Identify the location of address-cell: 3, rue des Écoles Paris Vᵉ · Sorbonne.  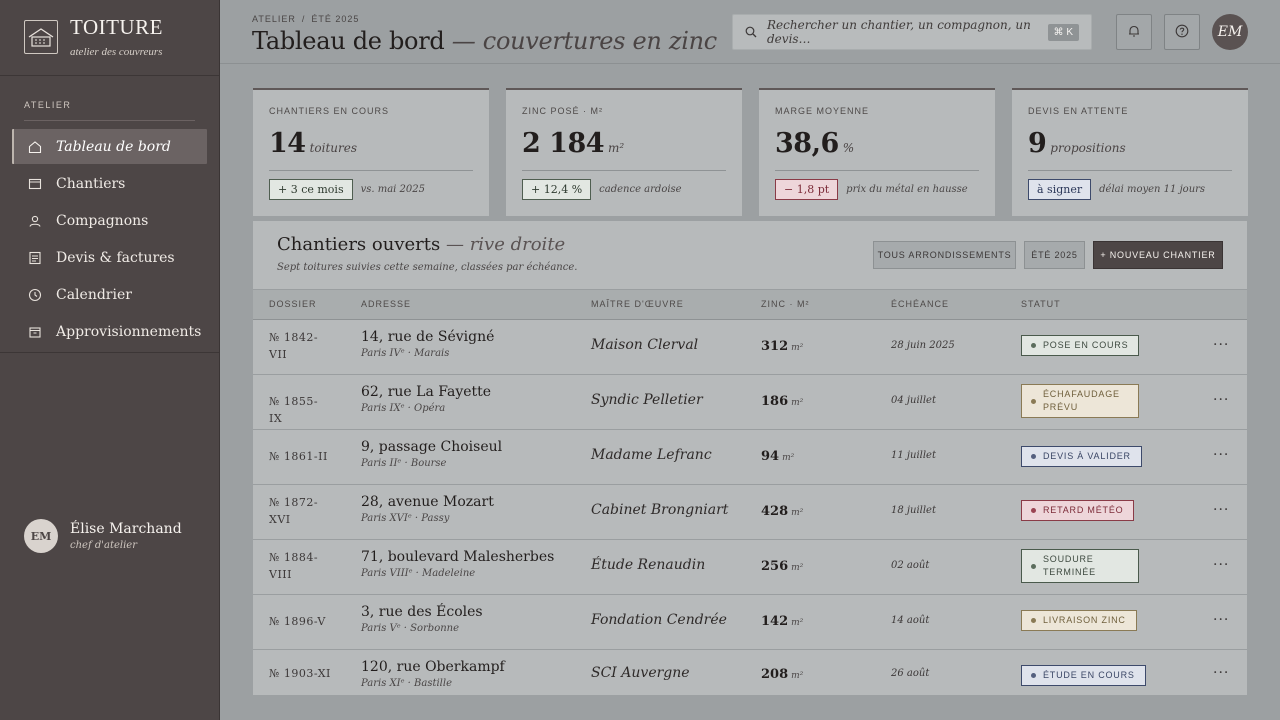
(422, 619).